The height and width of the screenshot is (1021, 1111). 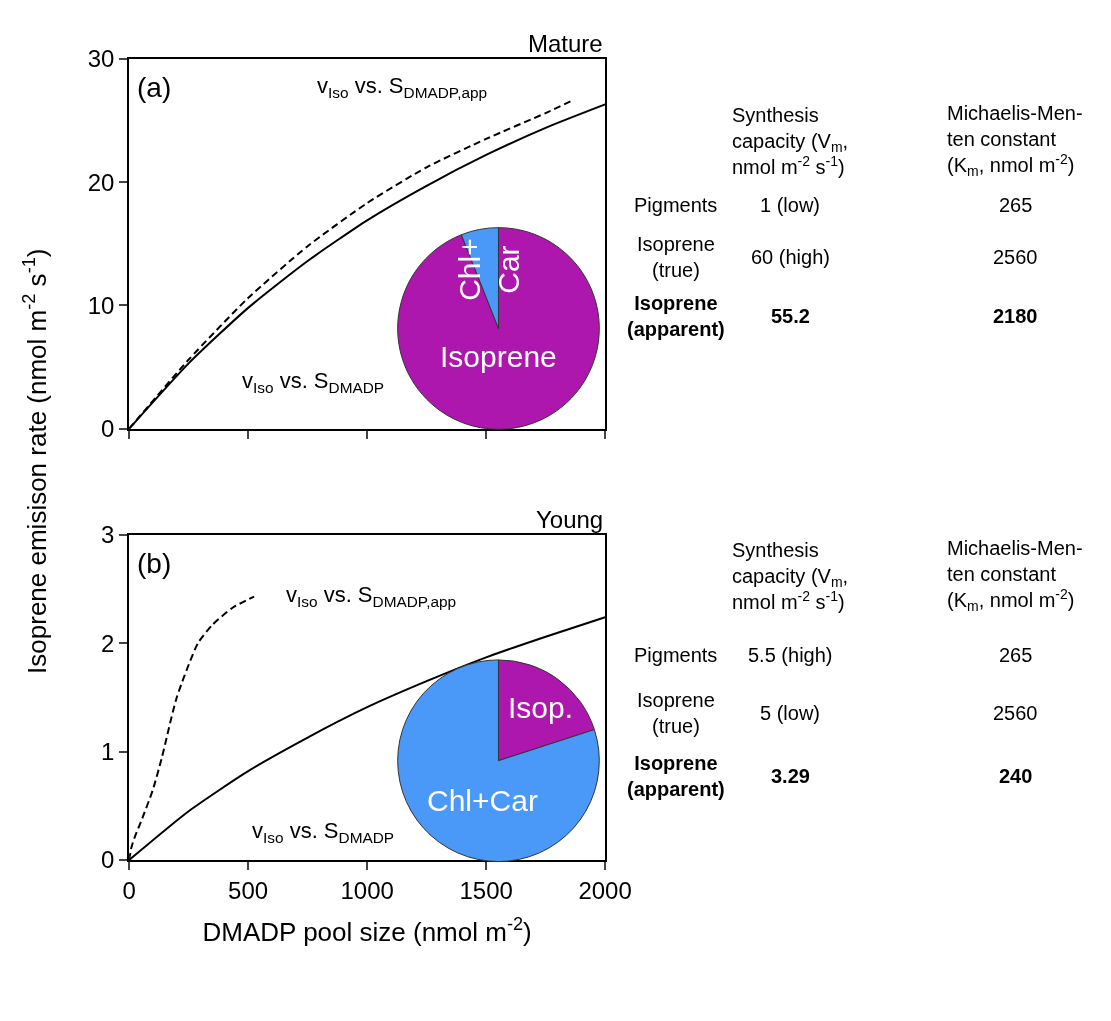 What do you see at coordinates (486, 890) in the screenshot?
I see `x-tick-label: 1500` at bounding box center [486, 890].